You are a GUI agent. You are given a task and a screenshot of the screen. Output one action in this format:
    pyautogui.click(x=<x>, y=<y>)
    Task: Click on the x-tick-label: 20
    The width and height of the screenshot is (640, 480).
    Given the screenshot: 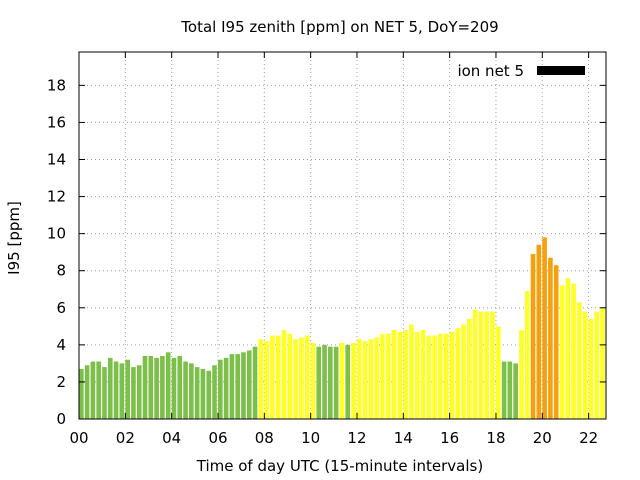 What is the action you would take?
    pyautogui.click(x=542, y=438)
    